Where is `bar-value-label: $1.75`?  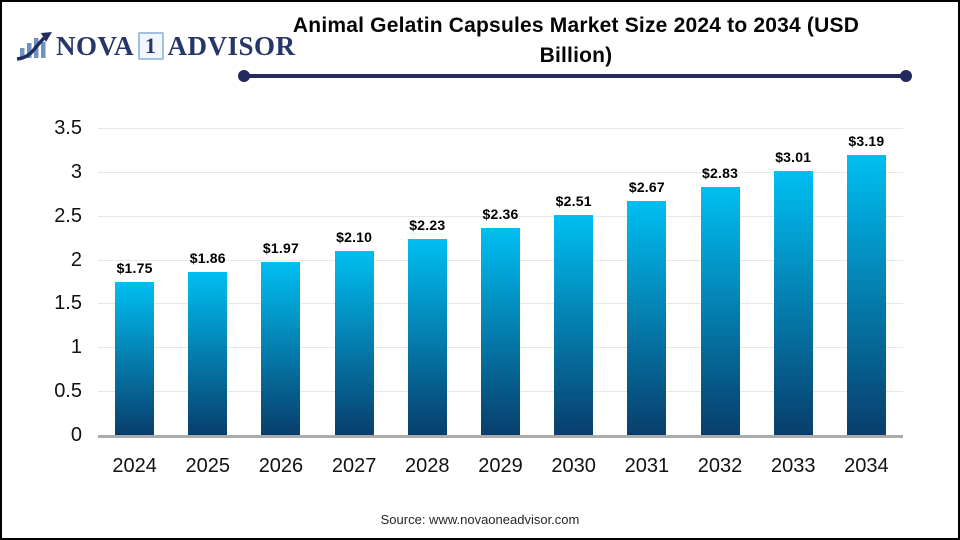
bar-value-label: $1.75 is located at coordinates (134, 267).